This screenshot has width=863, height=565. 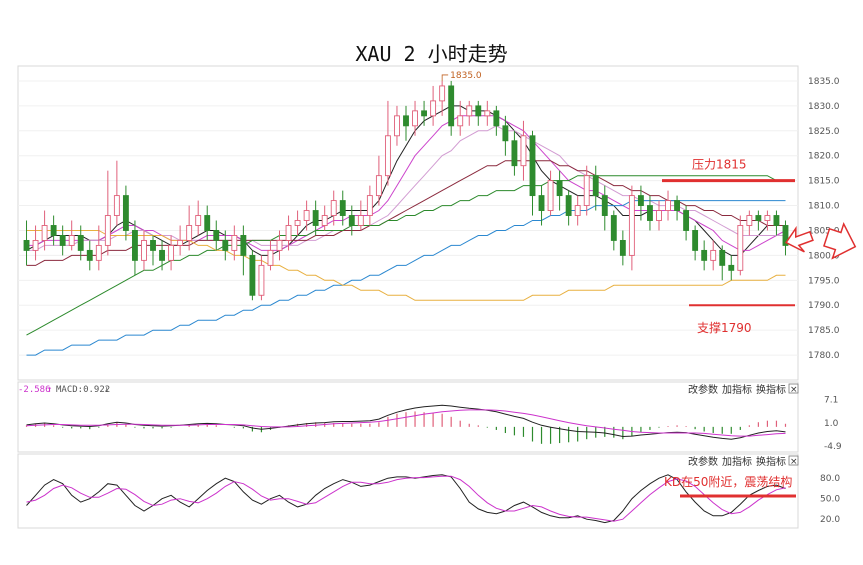 I want to click on price-tick-label: 1820.0, so click(x=824, y=157).